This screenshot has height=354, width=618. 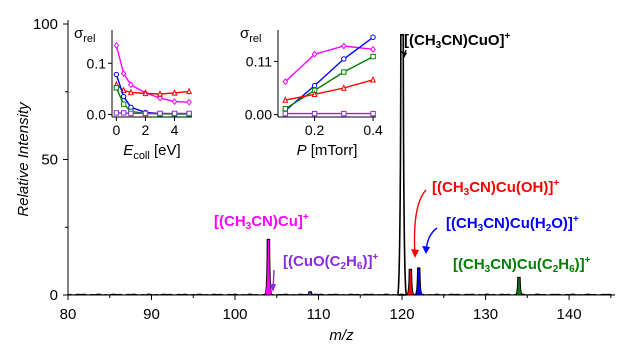 I want to click on y-axis-label: Relative Intensity, so click(x=23, y=159).